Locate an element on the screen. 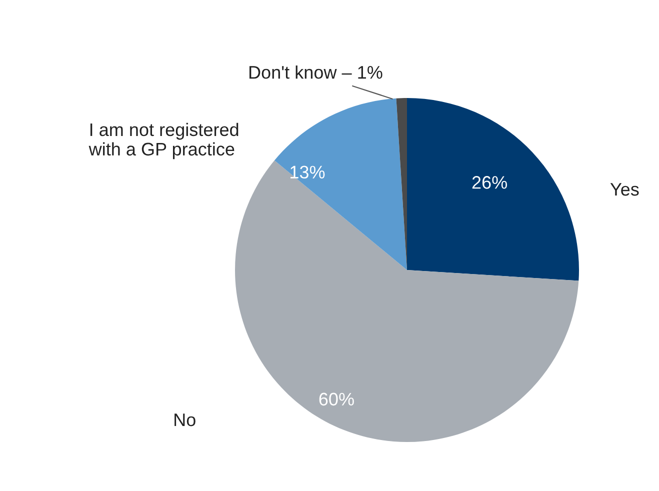  slice-label: Yes is located at coordinates (624, 189).